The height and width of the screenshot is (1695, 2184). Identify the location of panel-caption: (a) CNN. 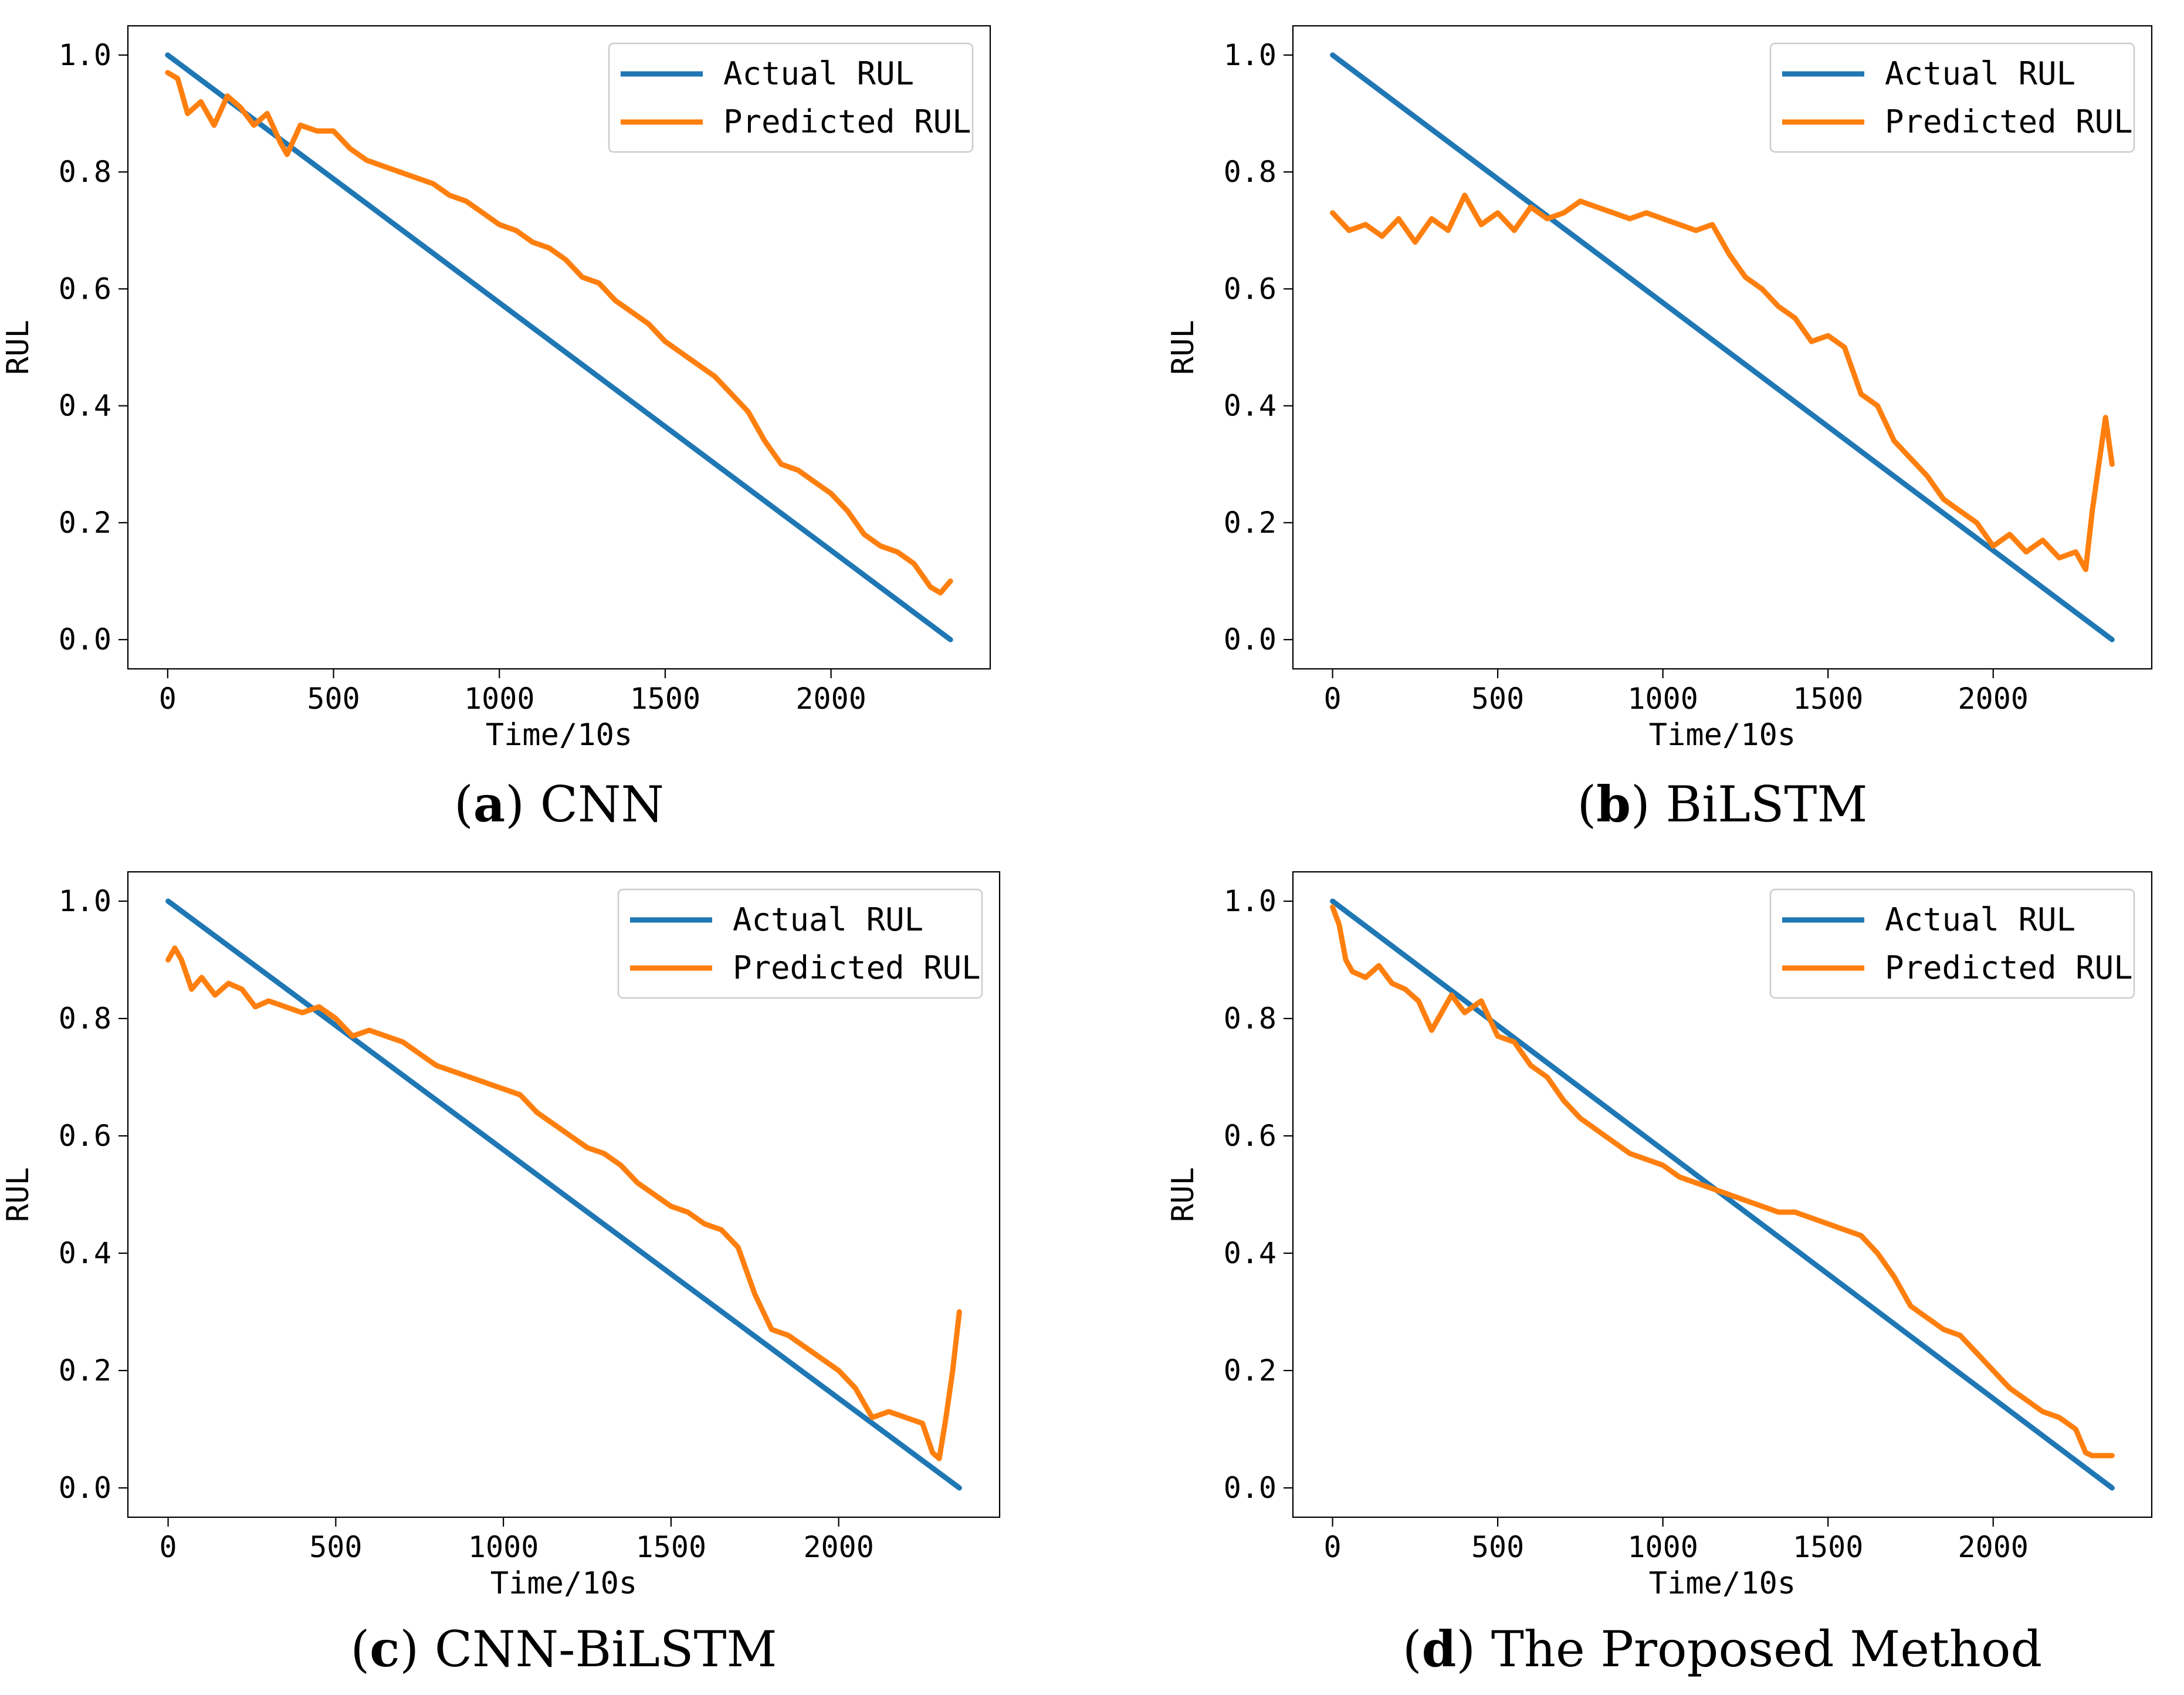
(559, 804).